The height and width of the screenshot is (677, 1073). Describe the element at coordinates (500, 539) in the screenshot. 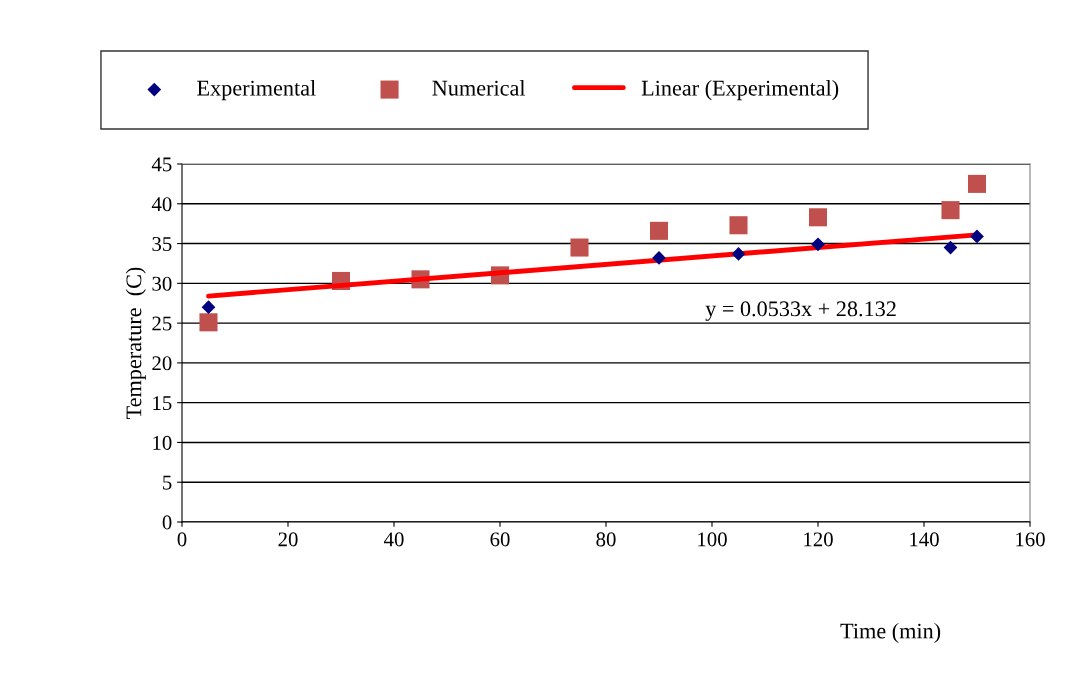

I see `x-tick-label: 60` at that location.